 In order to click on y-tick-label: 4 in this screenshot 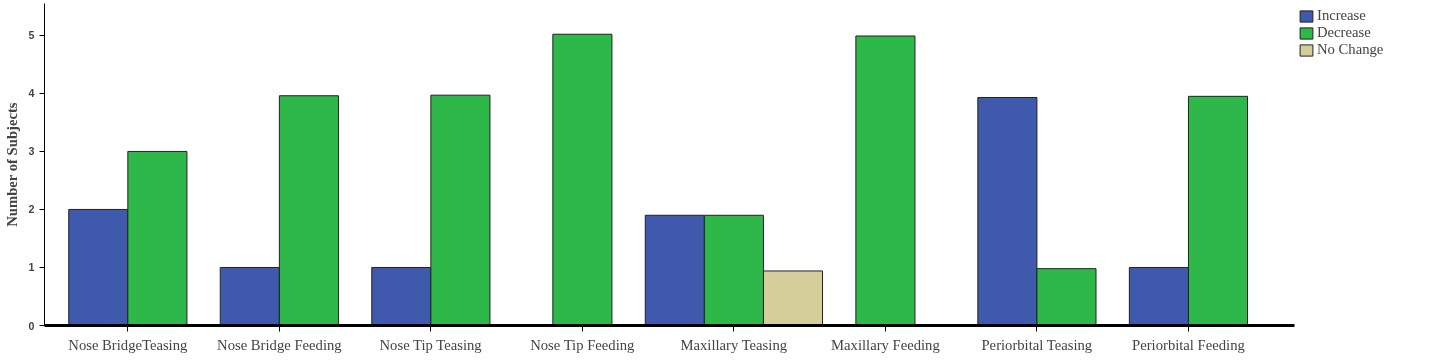, I will do `click(31, 93)`.